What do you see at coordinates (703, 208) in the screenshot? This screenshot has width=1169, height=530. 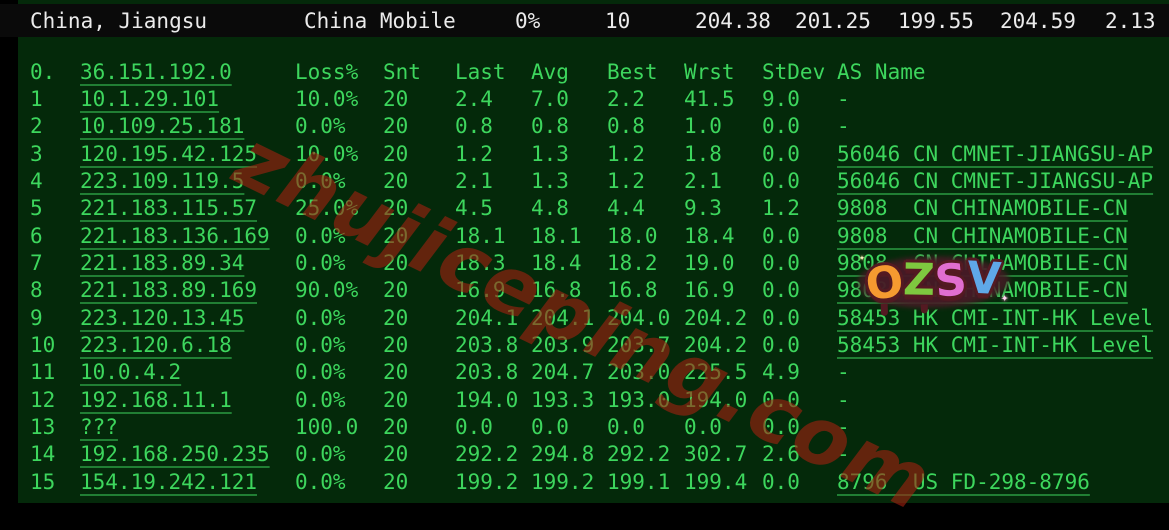 I see `hop-wrst: 9.3` at bounding box center [703, 208].